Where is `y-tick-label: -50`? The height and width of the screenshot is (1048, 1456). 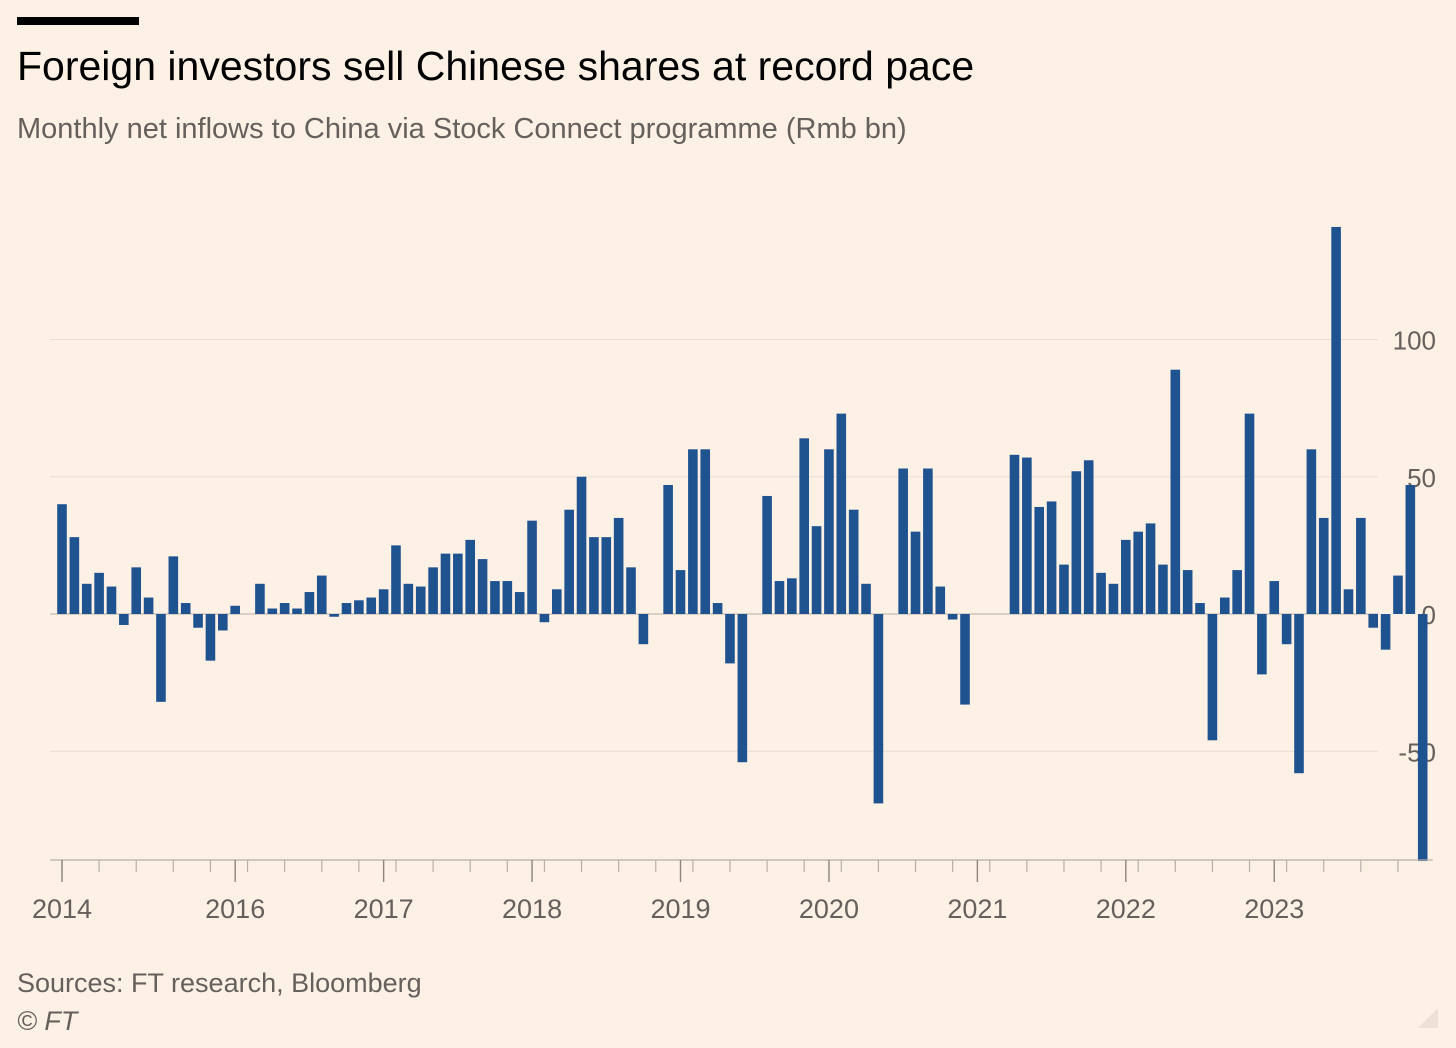 y-tick-label: -50 is located at coordinates (1417, 752).